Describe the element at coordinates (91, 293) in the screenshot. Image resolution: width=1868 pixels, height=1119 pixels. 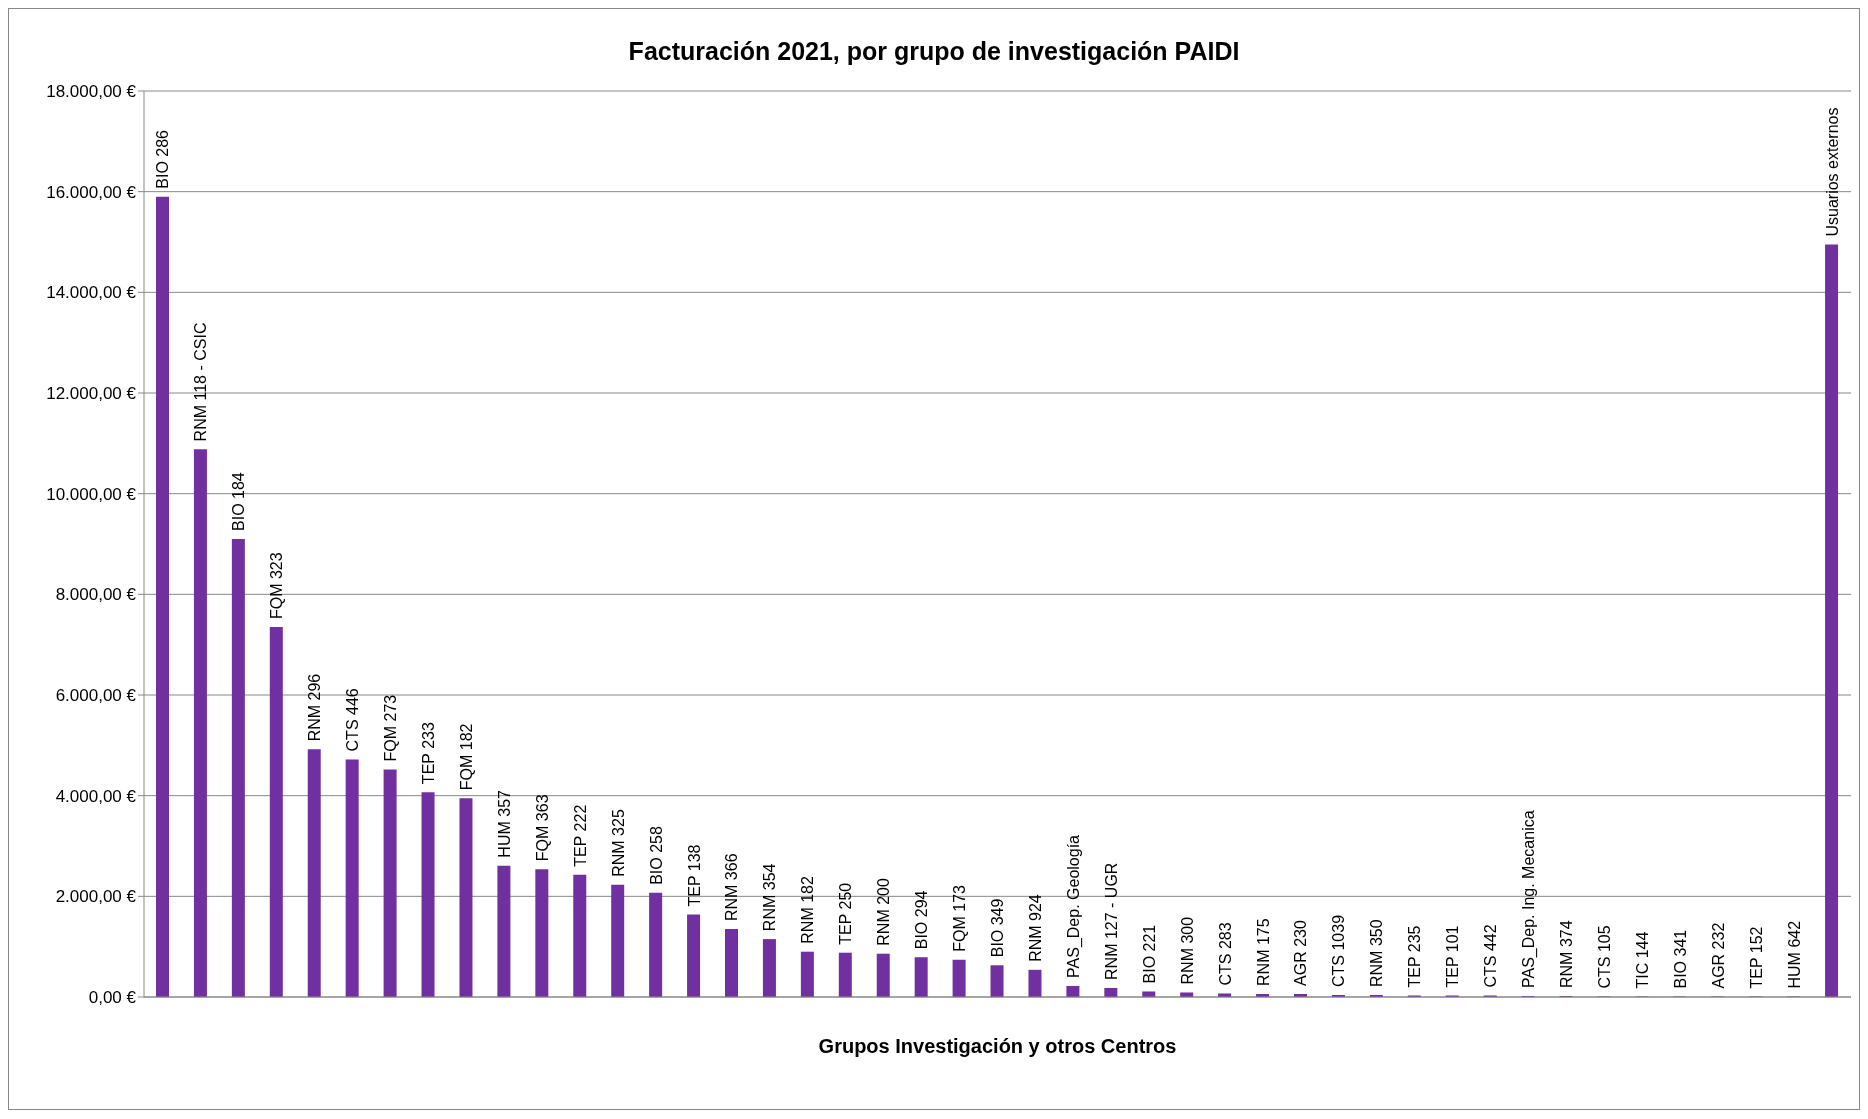
I see `y-tick-label: 14.000,00 €` at that location.